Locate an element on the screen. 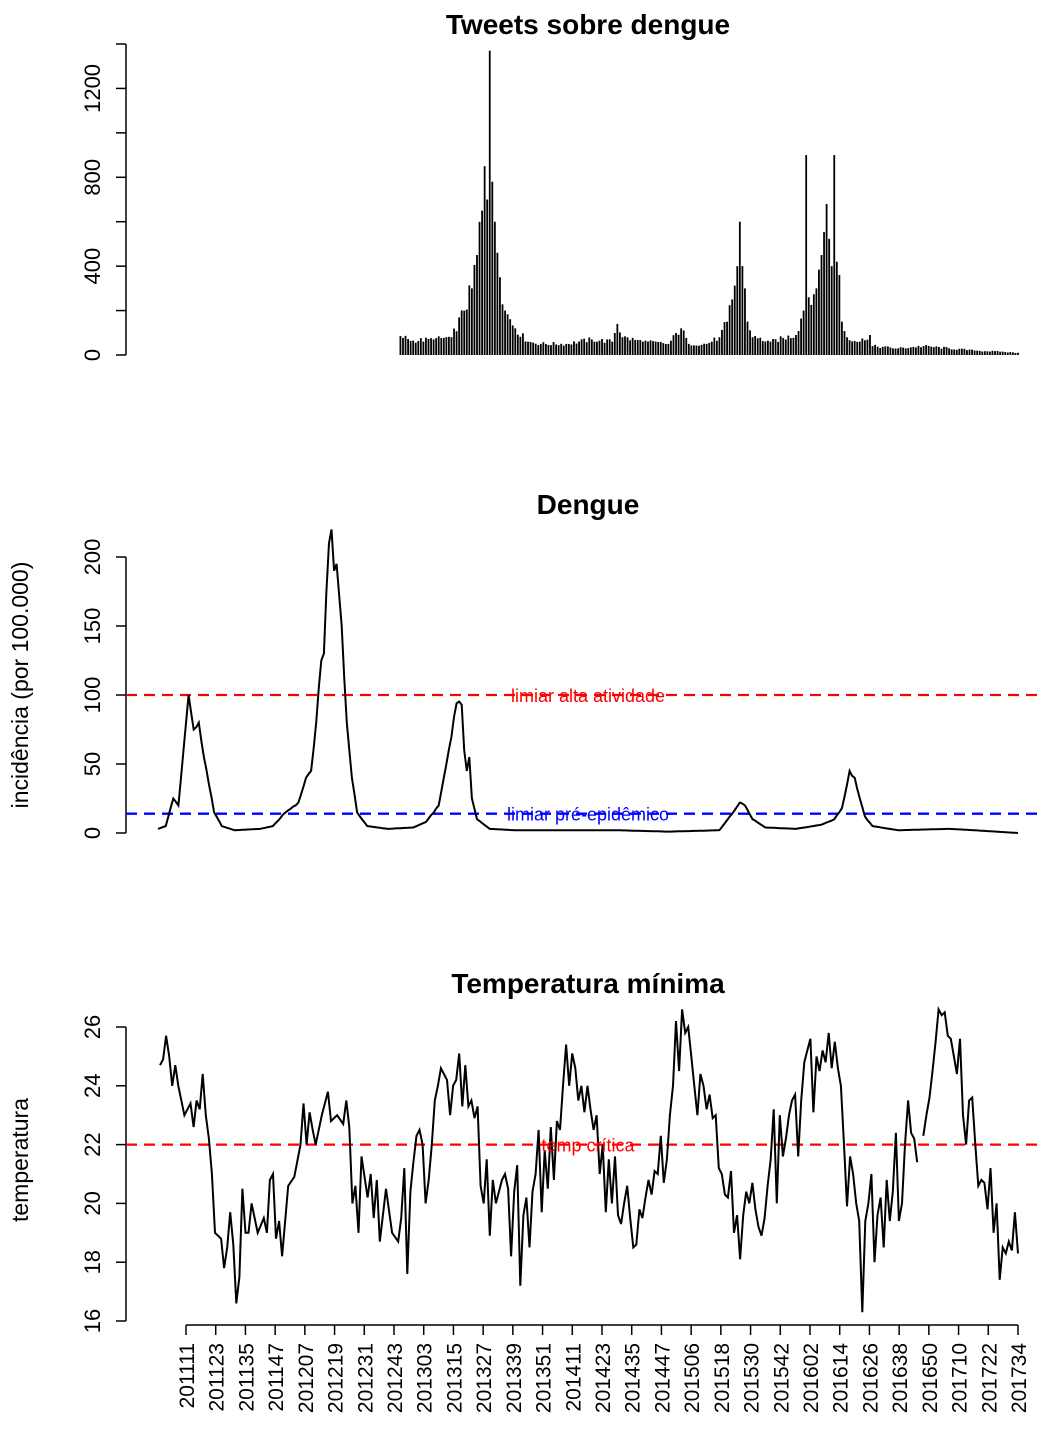  y-tick-label: 200 is located at coordinates (92, 557).